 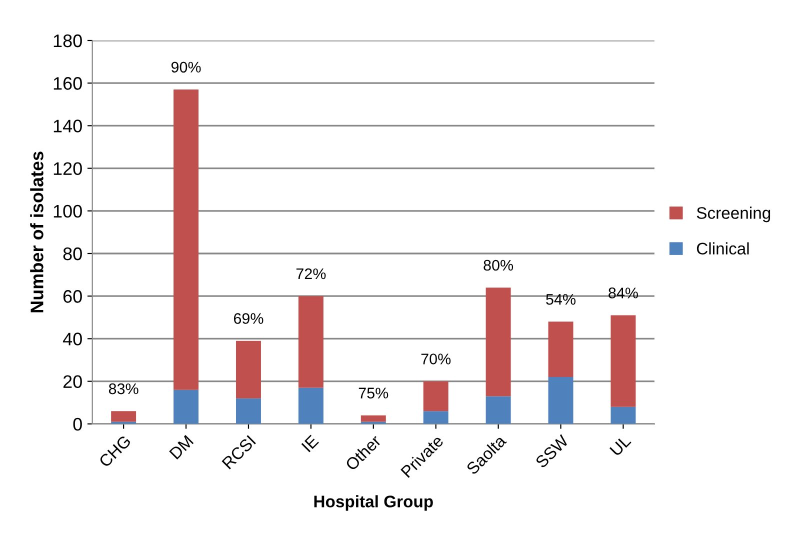 I want to click on x-tick-label: DM, so click(x=181, y=447).